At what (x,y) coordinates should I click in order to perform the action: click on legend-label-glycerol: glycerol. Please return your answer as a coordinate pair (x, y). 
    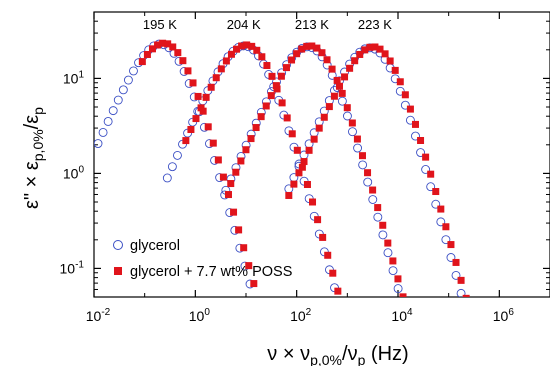
    Looking at the image, I should click on (155, 246).